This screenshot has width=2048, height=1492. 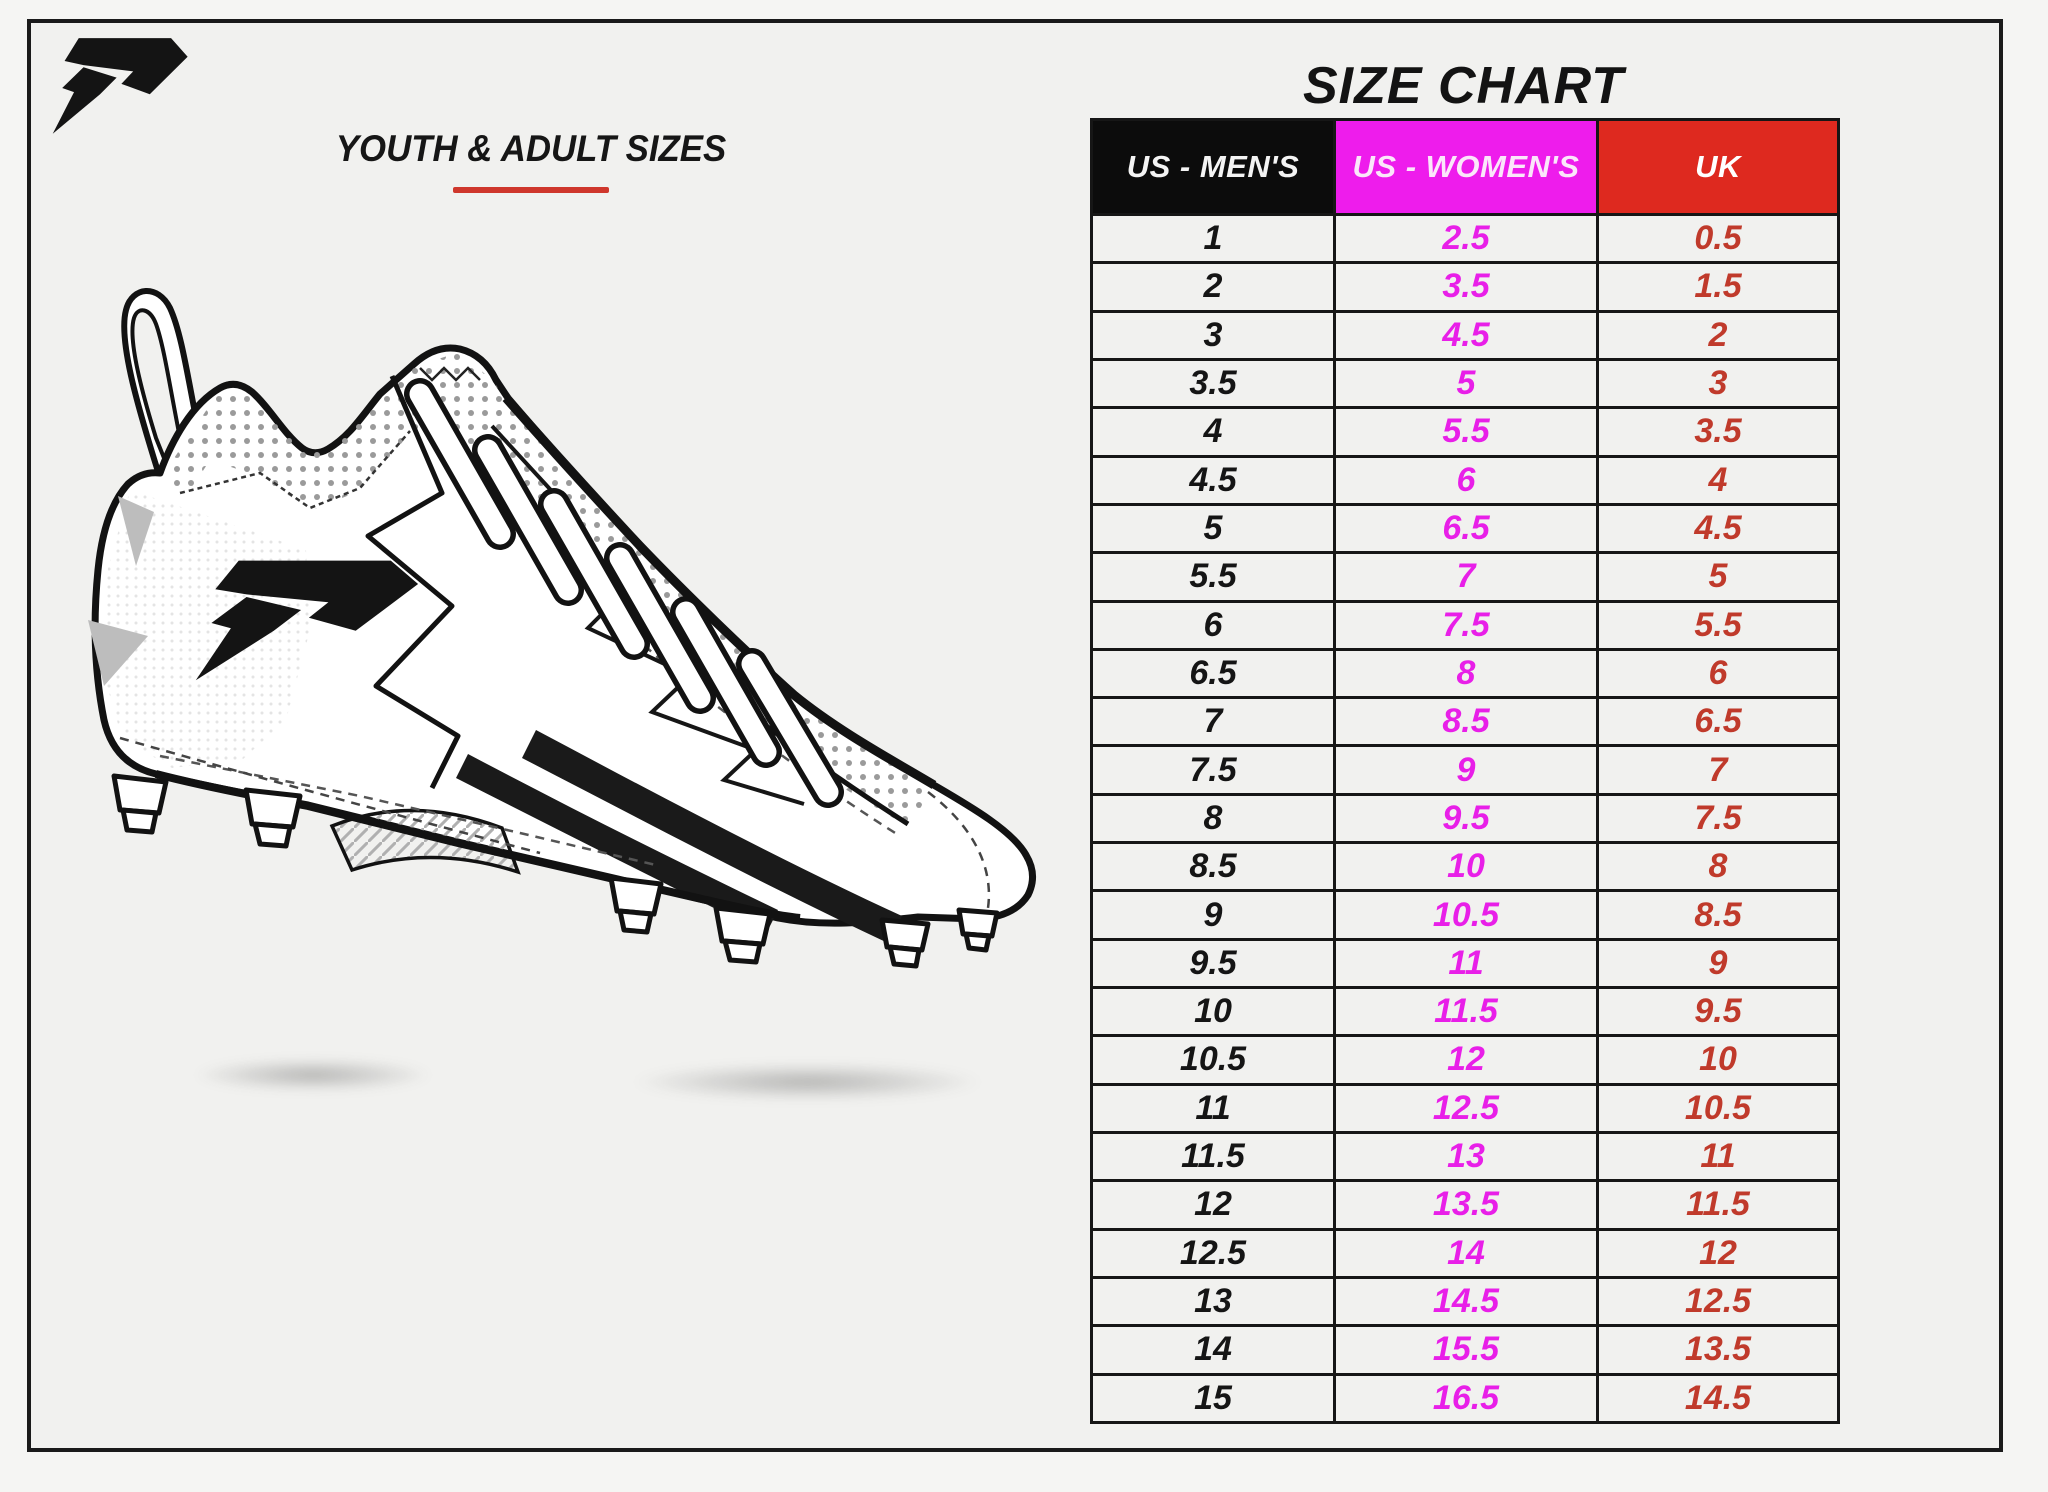 I want to click on size-cell-us-womens: 13, so click(x=1466, y=1156).